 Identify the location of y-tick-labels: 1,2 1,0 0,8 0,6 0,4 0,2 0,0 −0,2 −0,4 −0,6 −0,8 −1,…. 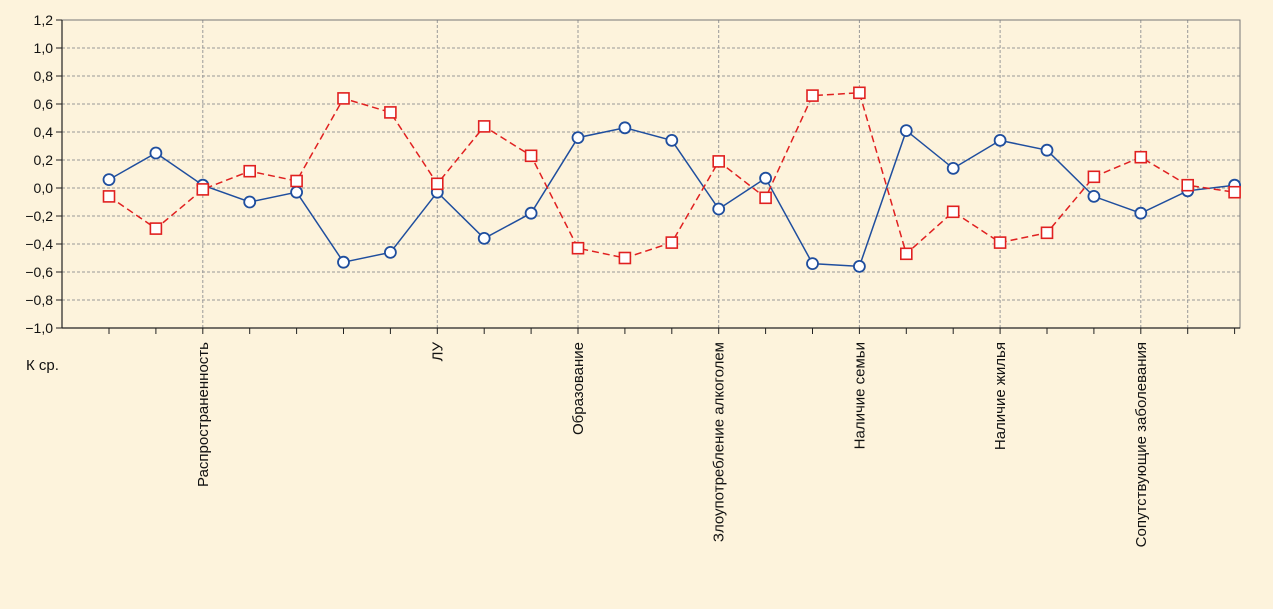
(39, 174).